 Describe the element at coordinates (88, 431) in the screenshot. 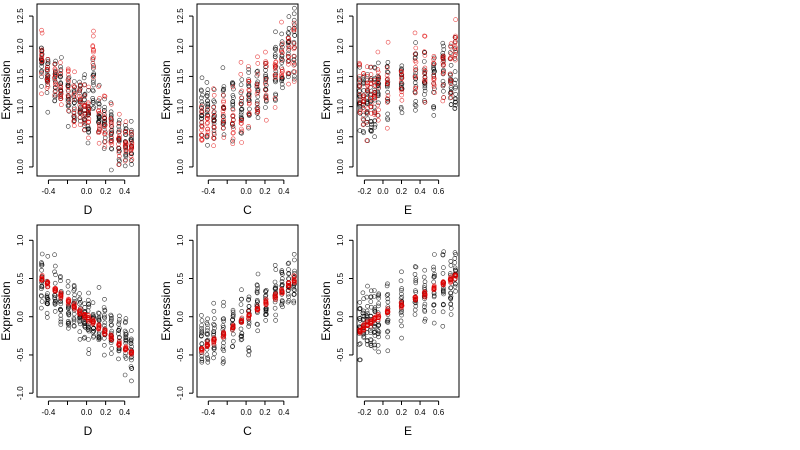

I see `x-axis-title: D` at that location.